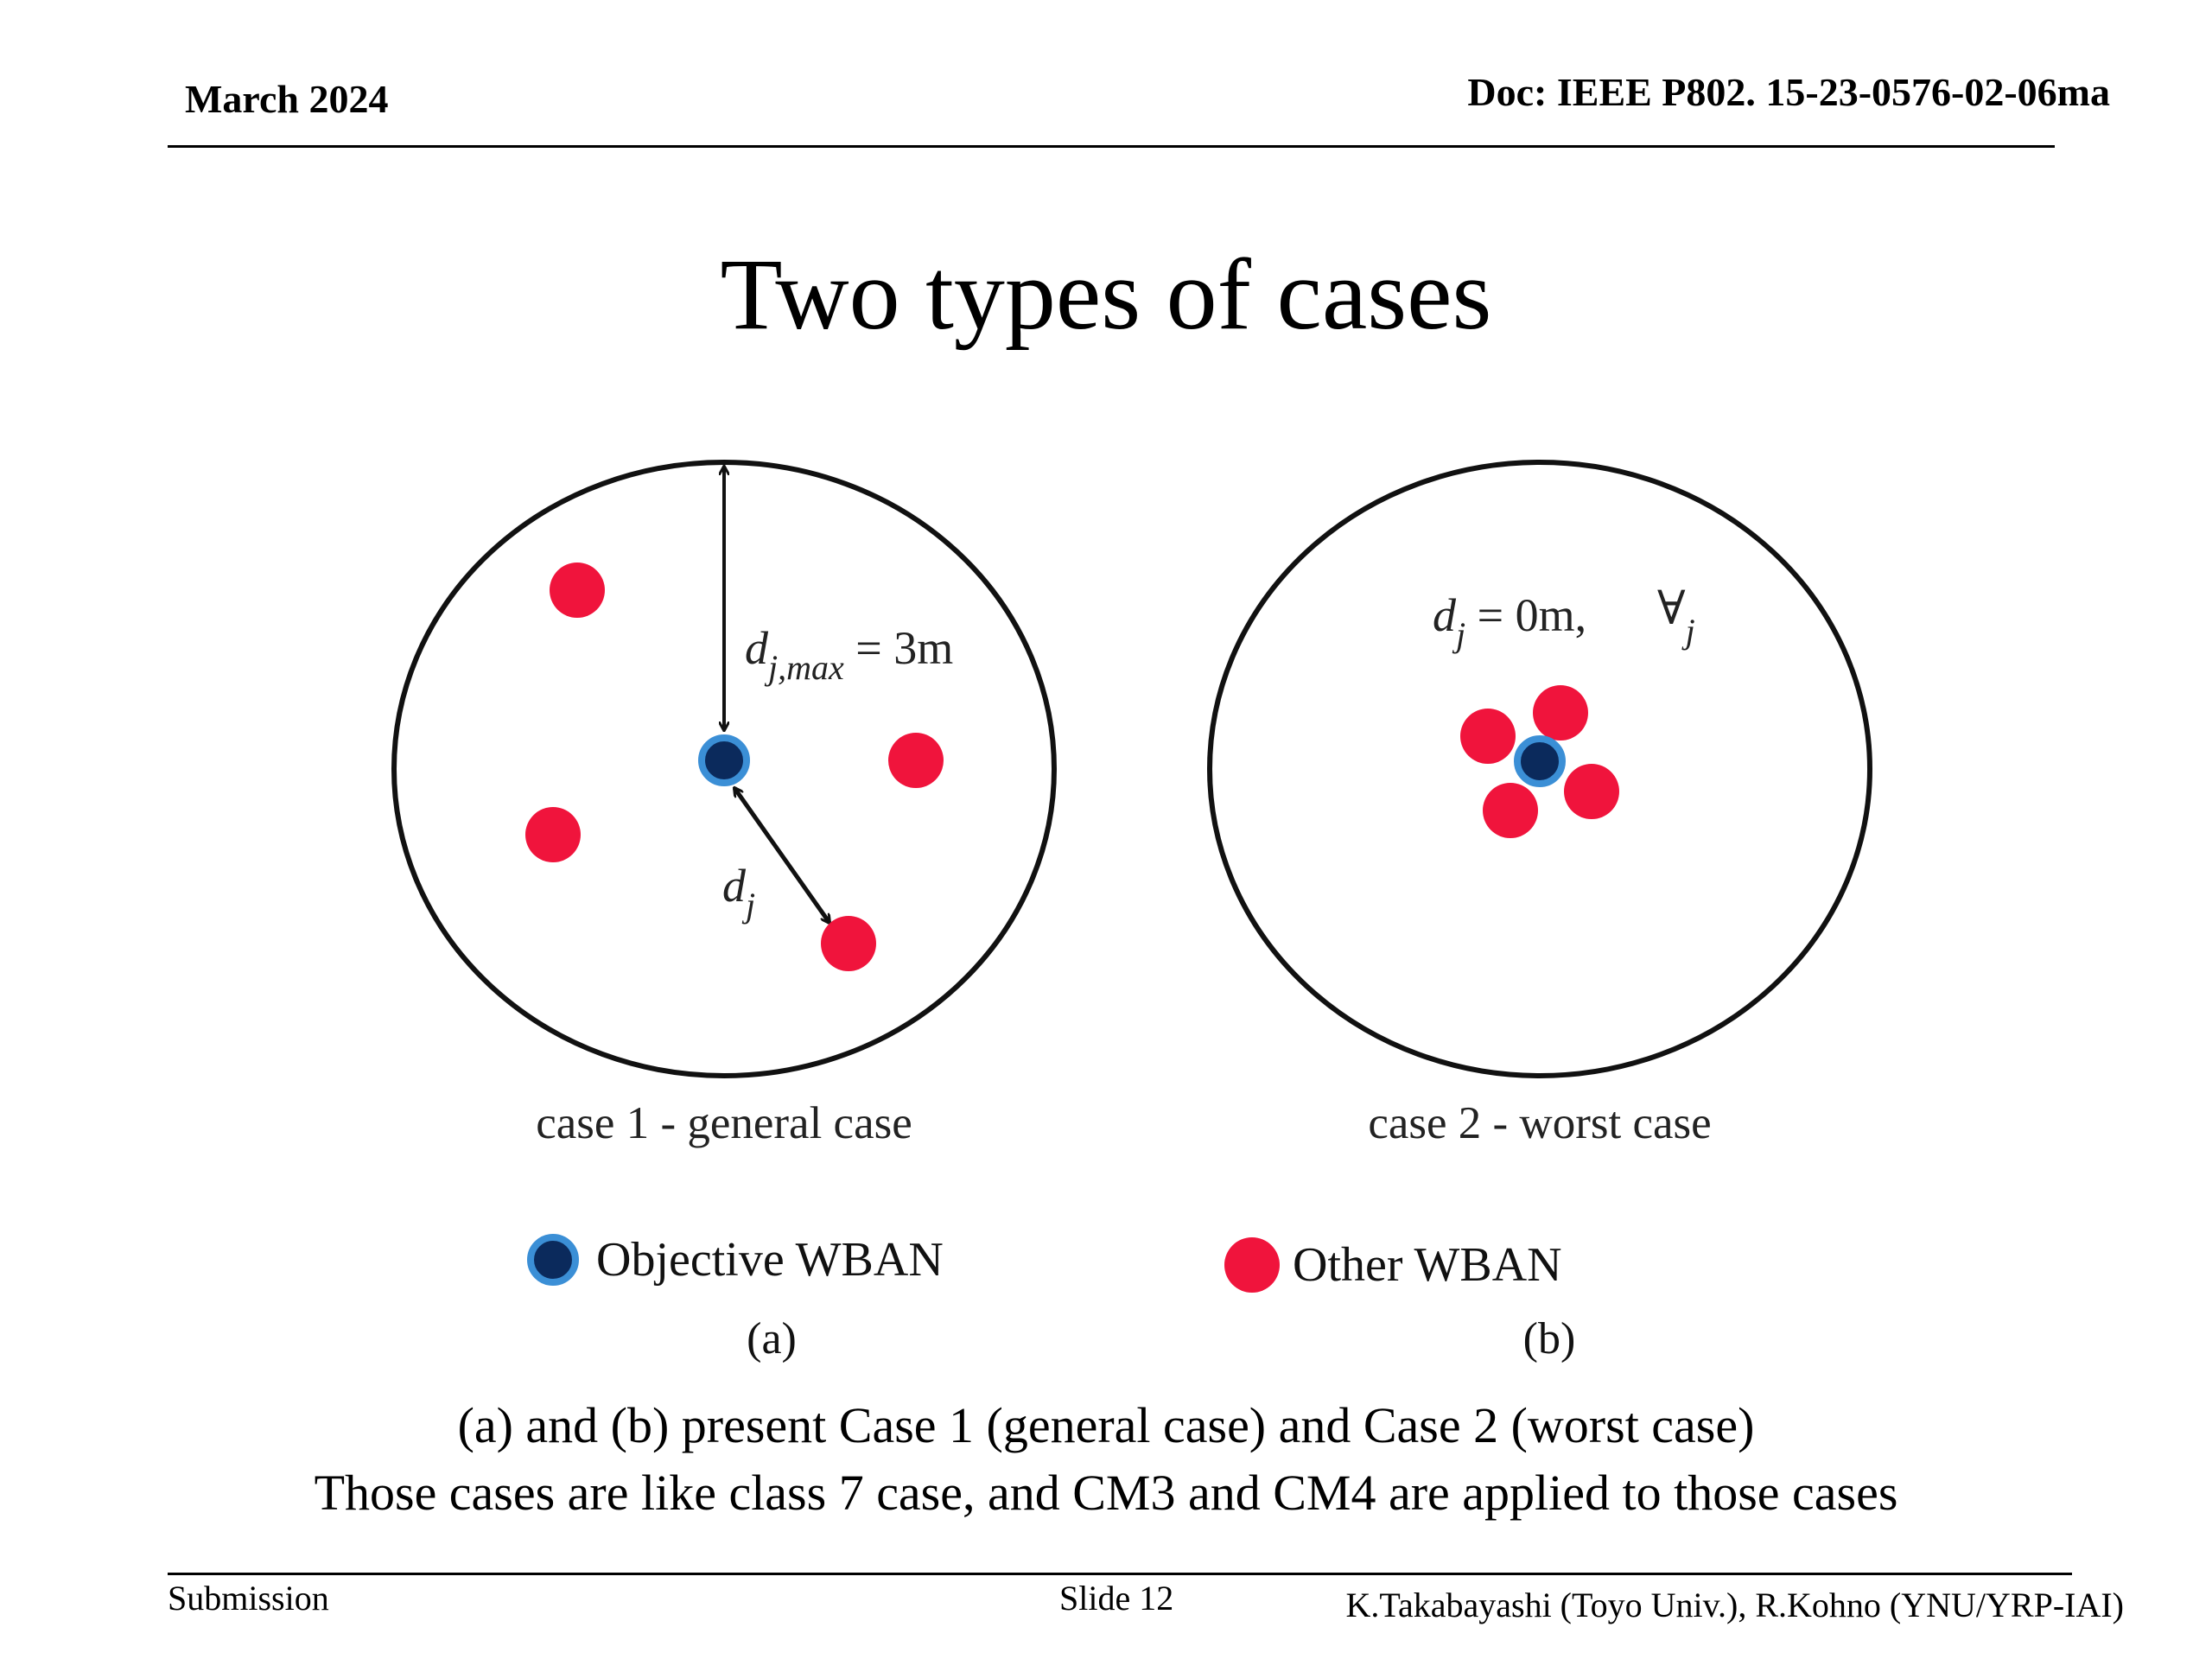 This screenshot has width=2212, height=1659. I want to click on slide-title: Two types of cases, so click(1106, 294).